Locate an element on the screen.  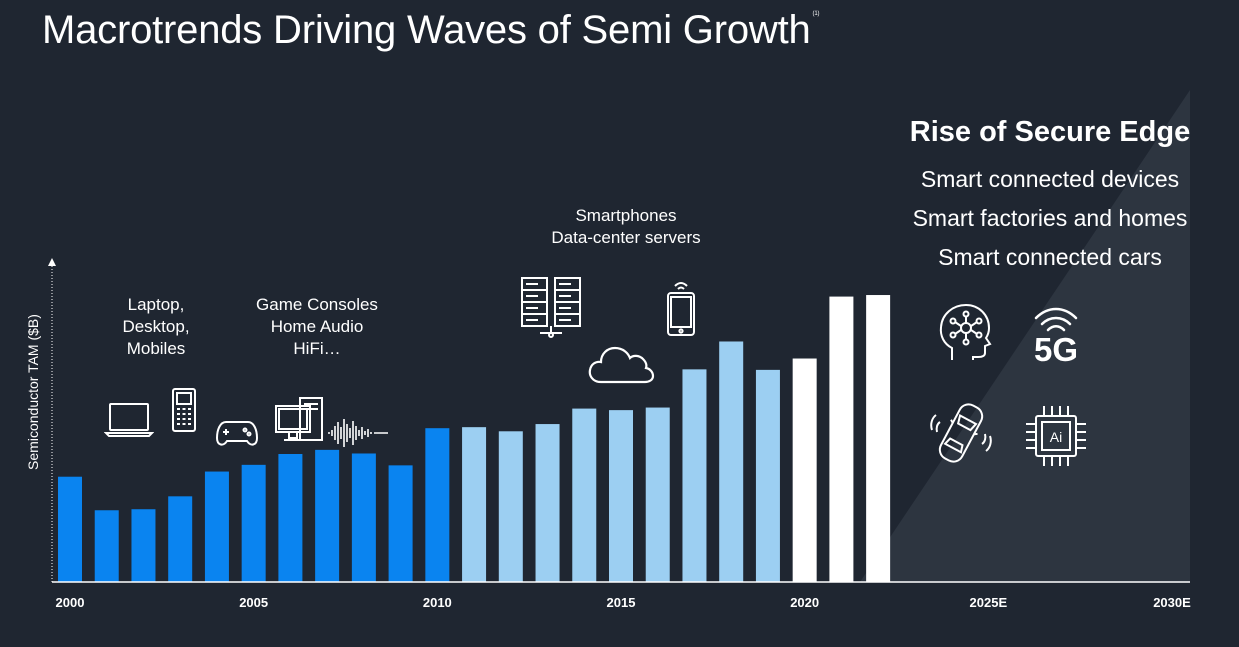
sound-wave-icon is located at coordinates (358, 433).